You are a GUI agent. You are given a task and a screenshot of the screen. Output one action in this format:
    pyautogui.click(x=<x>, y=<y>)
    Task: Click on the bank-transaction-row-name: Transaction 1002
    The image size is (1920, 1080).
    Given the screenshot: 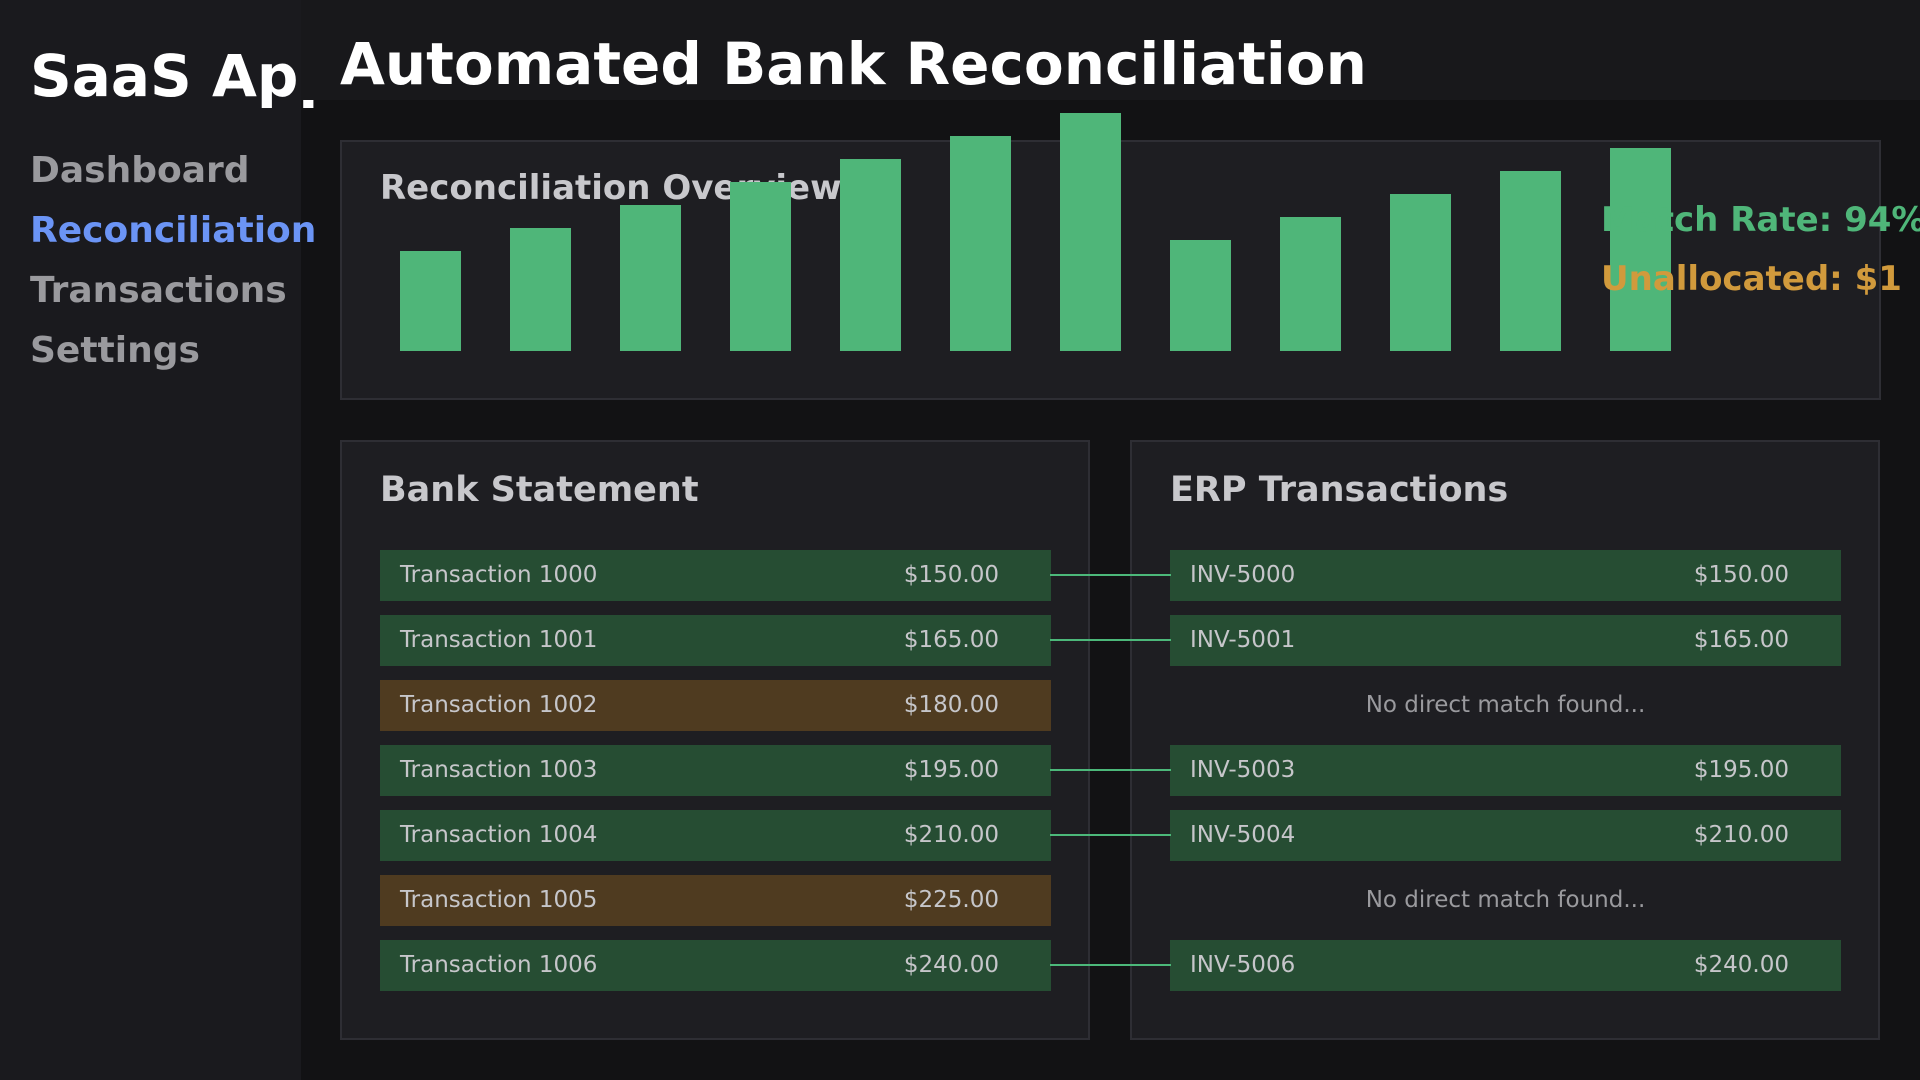 What is the action you would take?
    pyautogui.click(x=499, y=705)
    